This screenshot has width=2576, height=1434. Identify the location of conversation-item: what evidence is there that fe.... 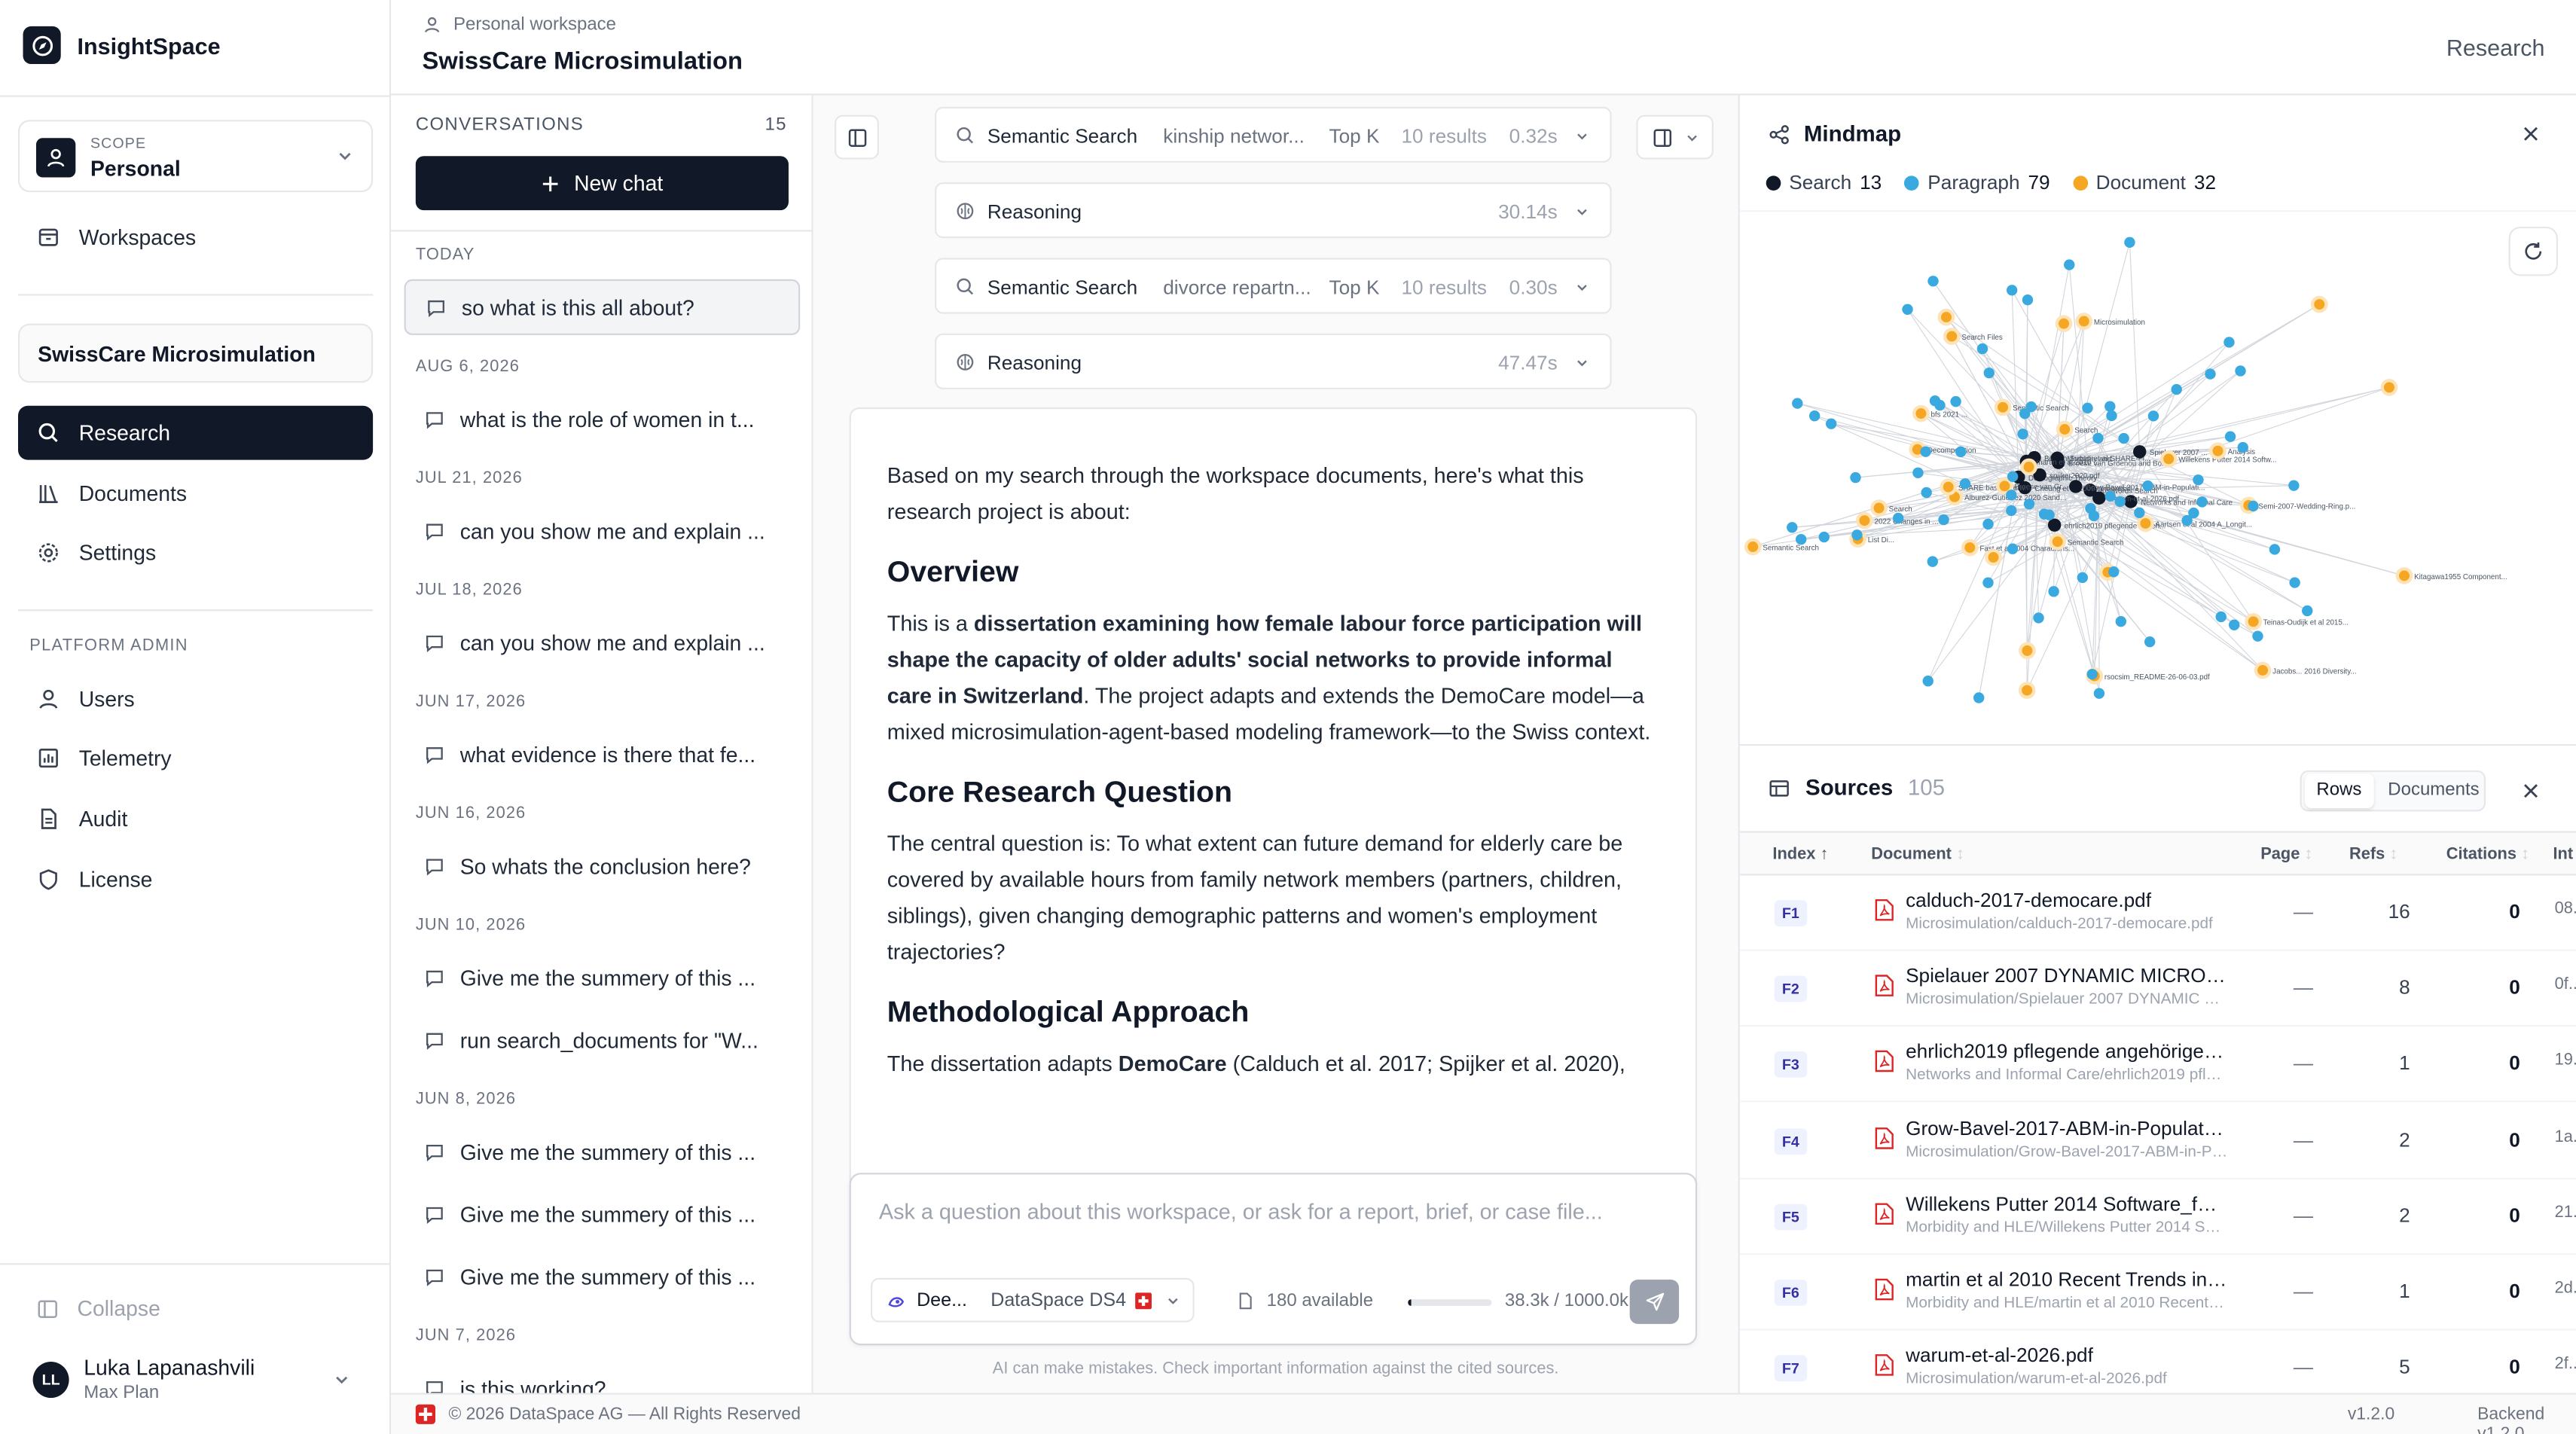
(603, 754).